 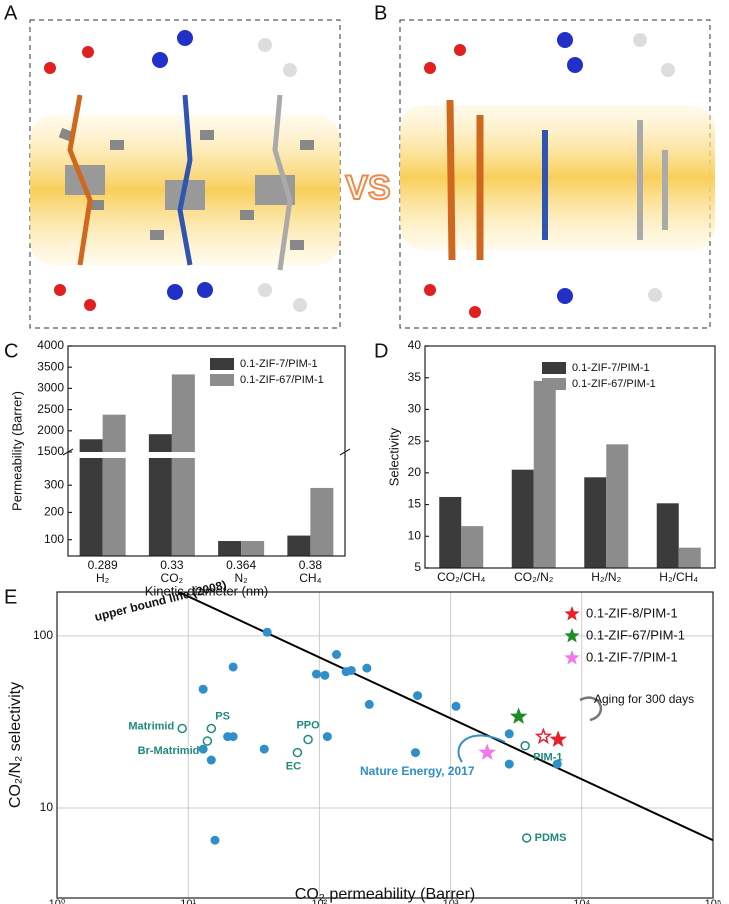 I want to click on x-tick-label: 10¹, so click(x=188, y=901).